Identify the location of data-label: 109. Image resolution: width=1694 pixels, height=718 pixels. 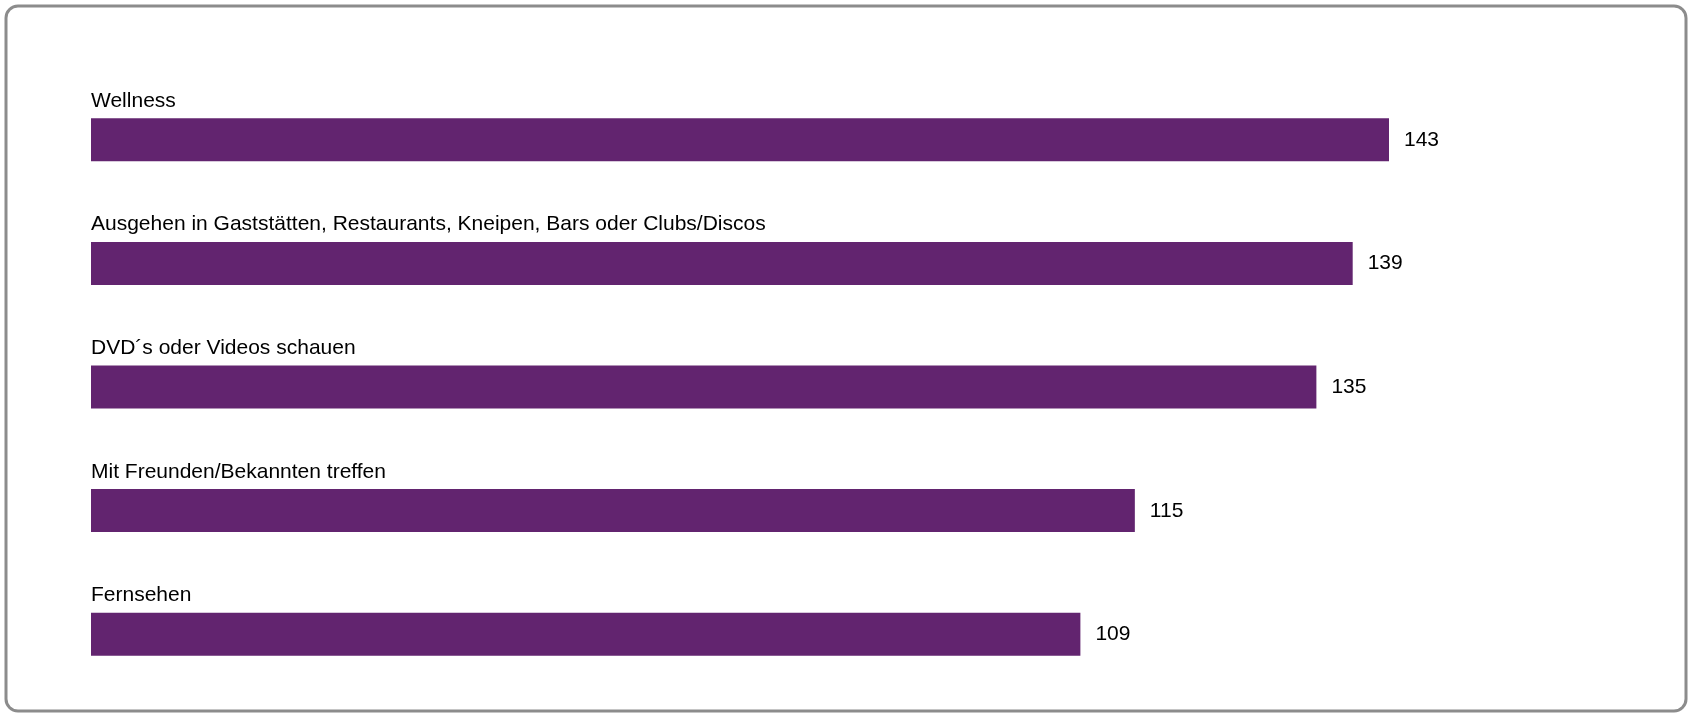
(1113, 633).